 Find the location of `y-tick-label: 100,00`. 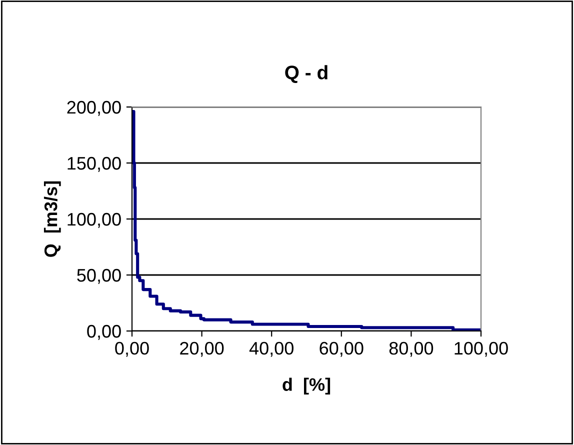

y-tick-label: 100,00 is located at coordinates (94, 220).